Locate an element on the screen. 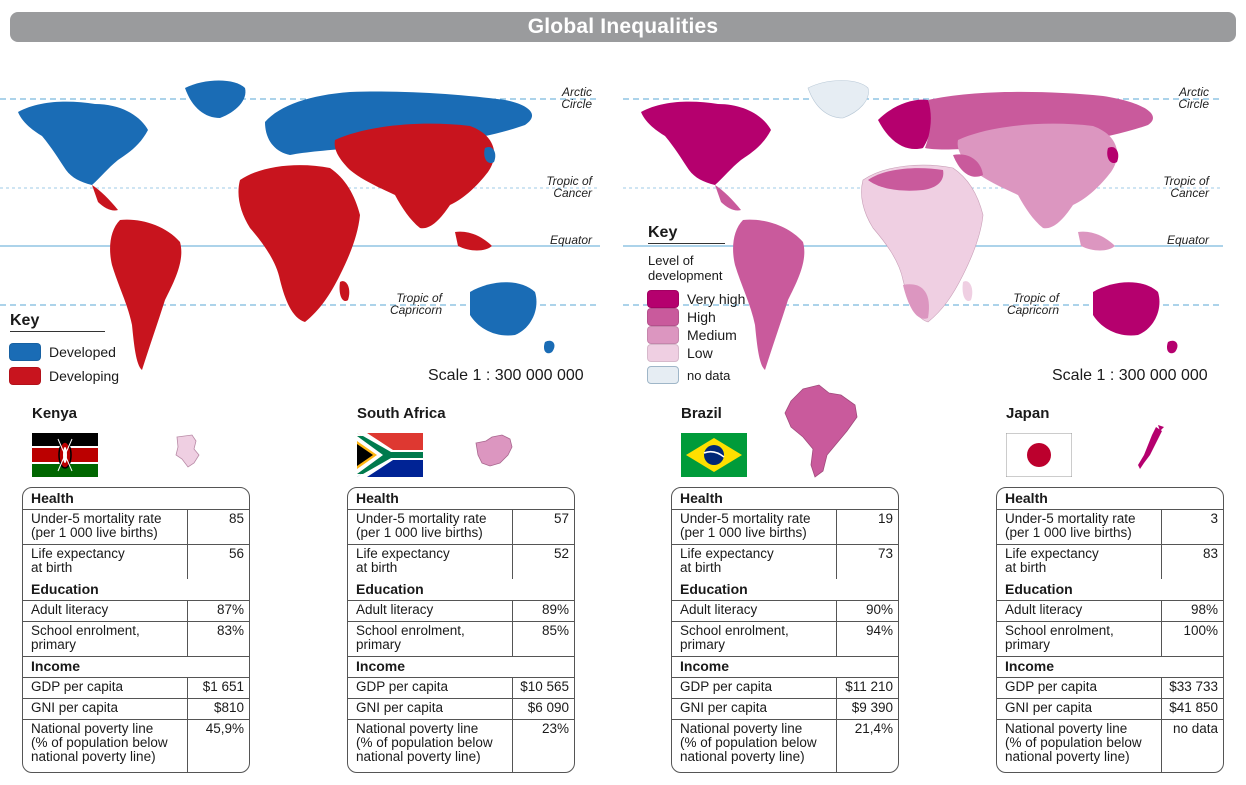 Image resolution: width=1246 pixels, height=785 pixels. right-scale-label: Scale 1 : 300 000 000 is located at coordinates (1130, 375).